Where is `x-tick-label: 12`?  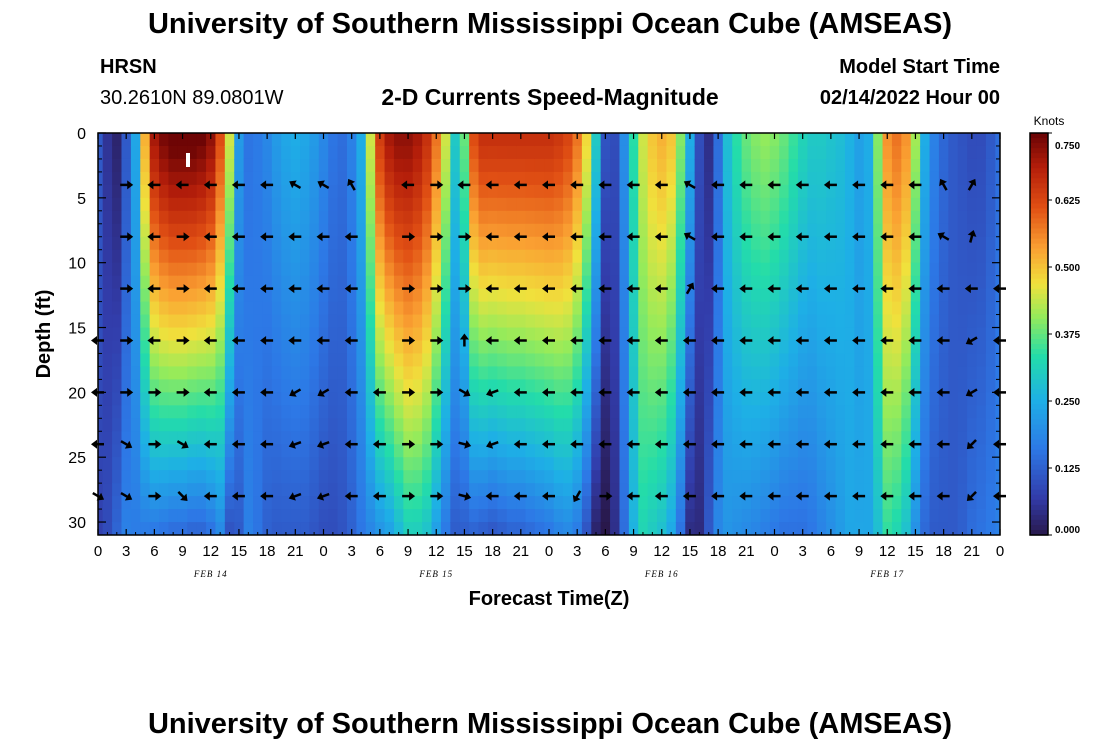
x-tick-label: 12 is located at coordinates (210, 551).